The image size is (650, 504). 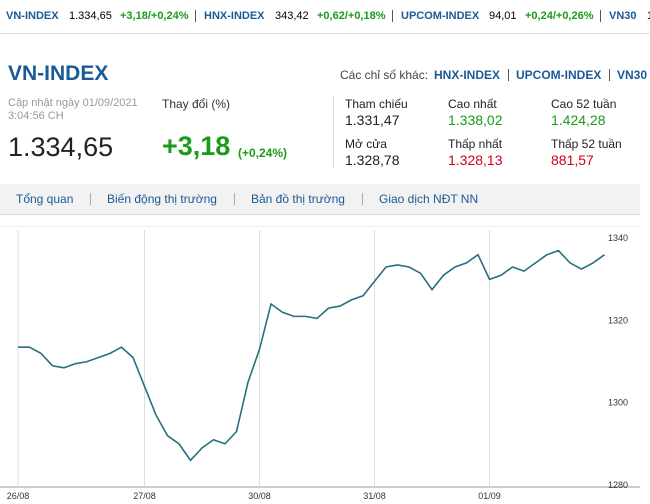 I want to click on ticker-change: +0,62/+0,18%, so click(x=351, y=16).